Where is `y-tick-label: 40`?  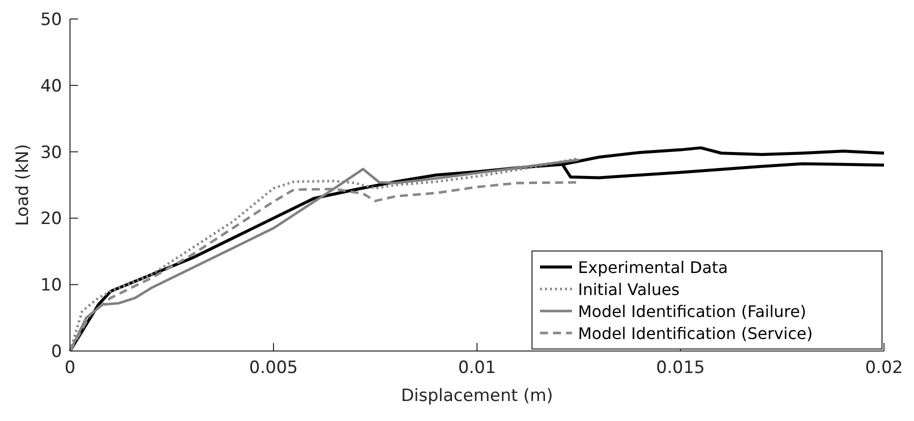 y-tick-label: 40 is located at coordinates (51, 86).